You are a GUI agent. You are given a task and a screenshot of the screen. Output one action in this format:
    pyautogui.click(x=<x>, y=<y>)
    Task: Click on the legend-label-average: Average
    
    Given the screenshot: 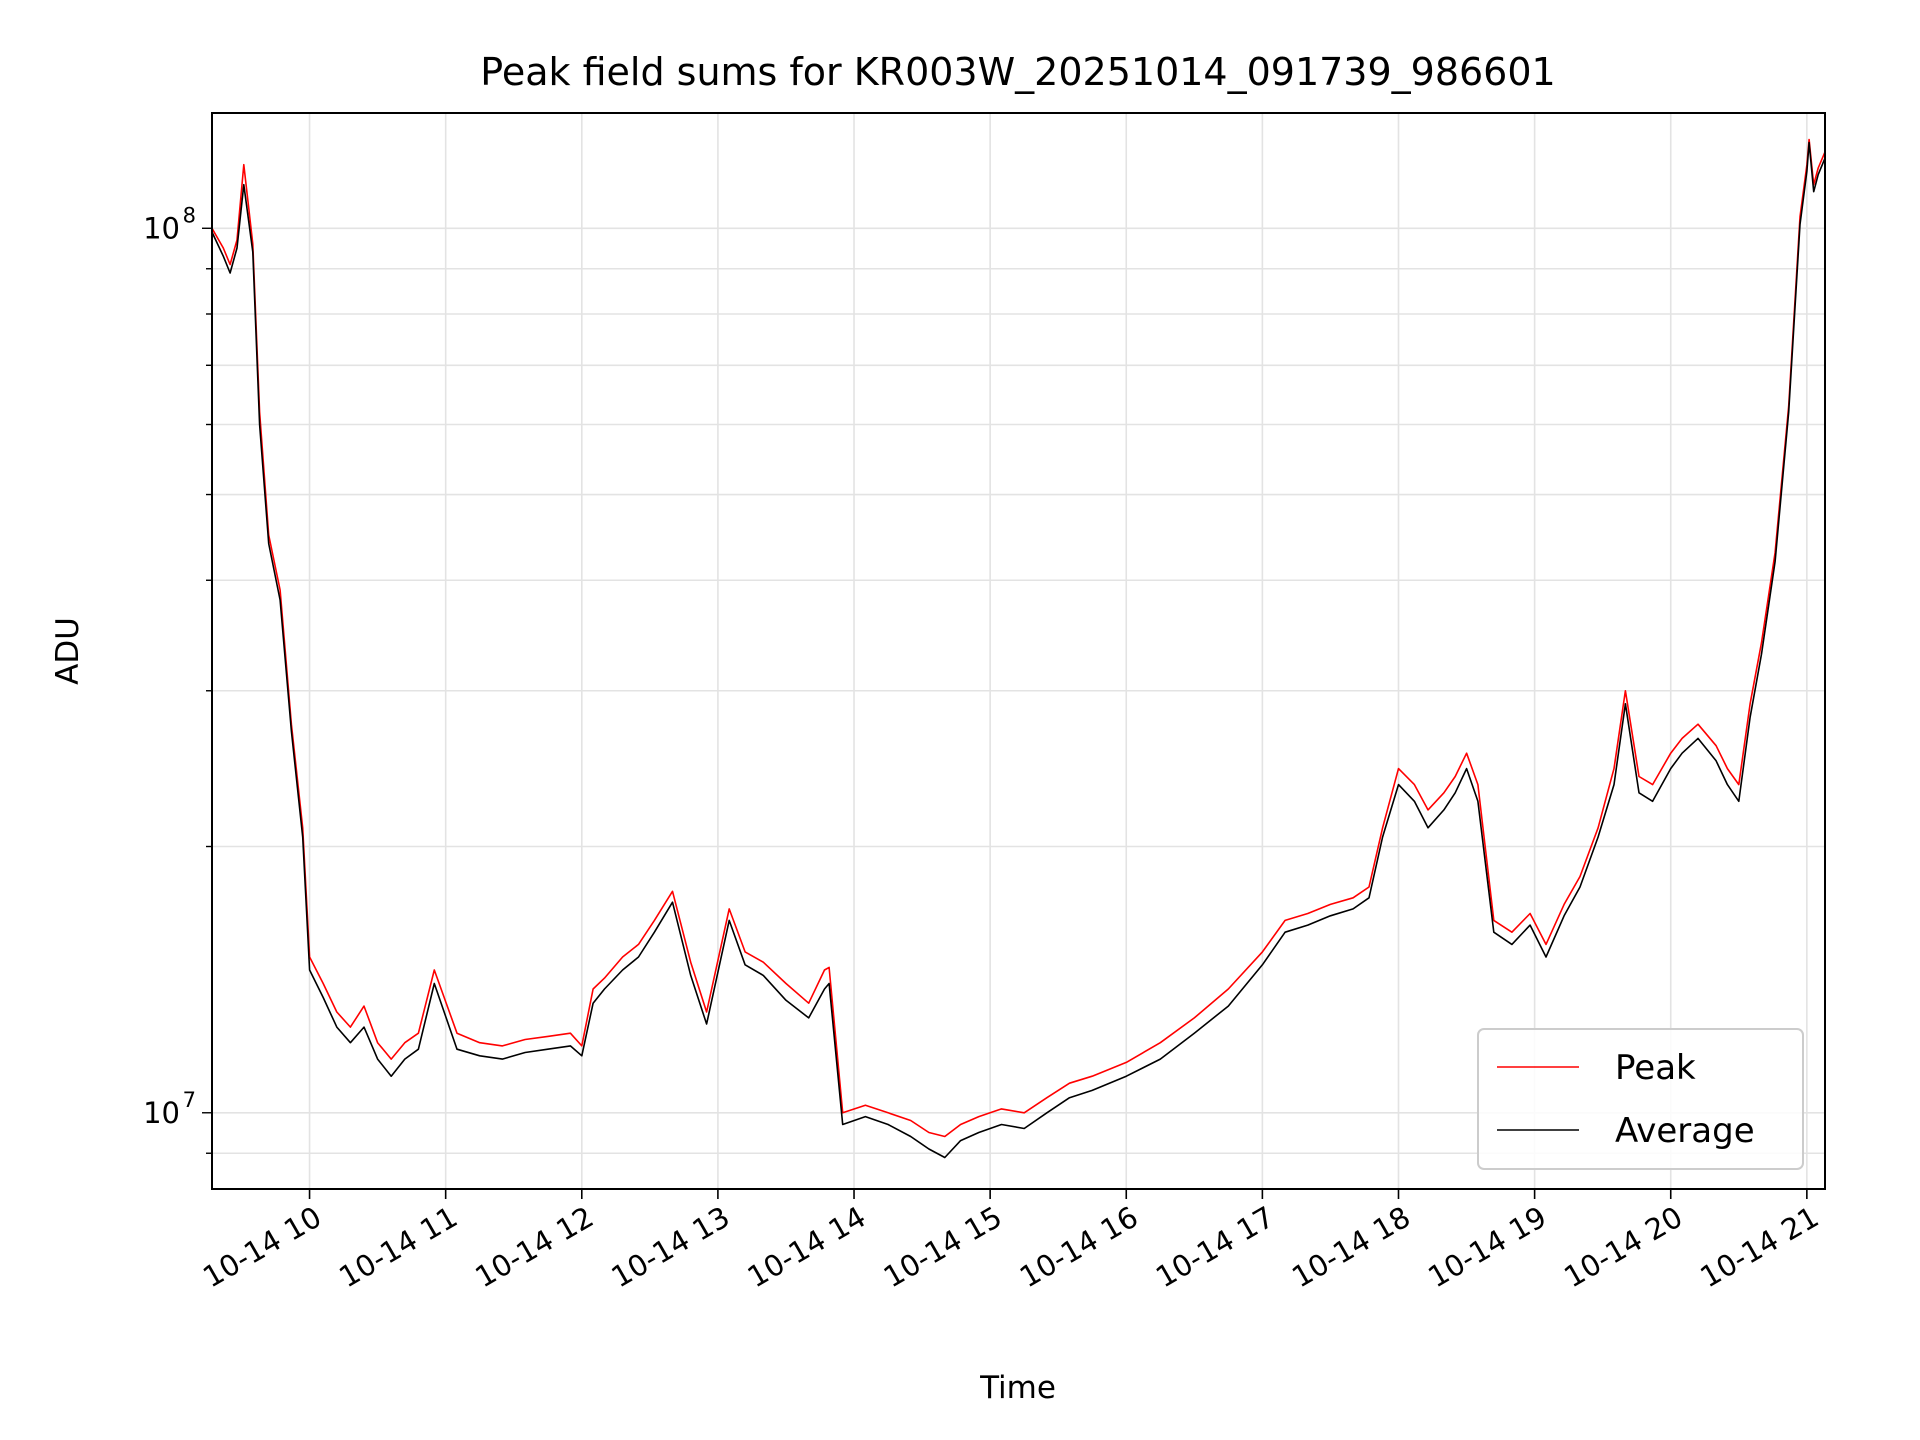 What is the action you would take?
    pyautogui.click(x=1685, y=1131)
    